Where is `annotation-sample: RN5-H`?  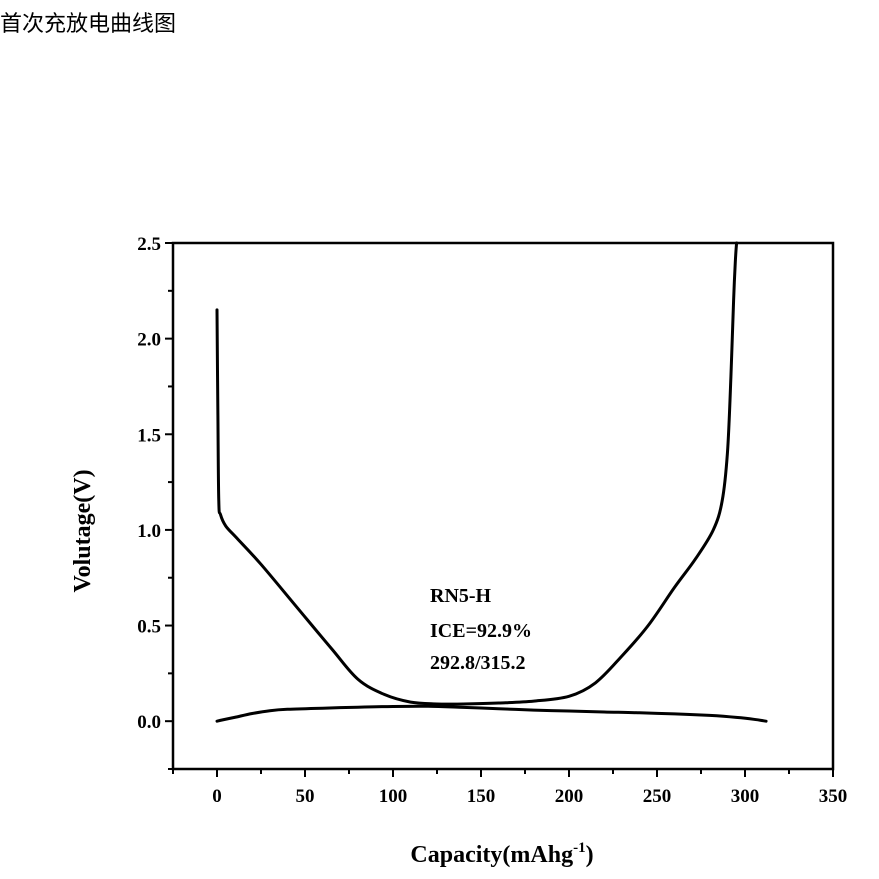
annotation-sample: RN5-H is located at coordinates (461, 596).